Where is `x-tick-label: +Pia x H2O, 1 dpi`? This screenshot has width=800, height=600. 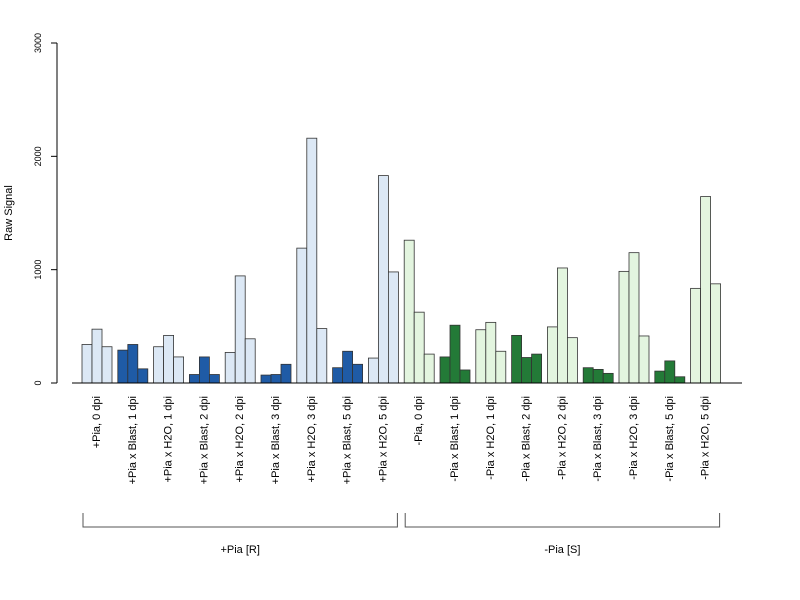
x-tick-label: +Pia x H2O, 1 dpi is located at coordinates (169, 439).